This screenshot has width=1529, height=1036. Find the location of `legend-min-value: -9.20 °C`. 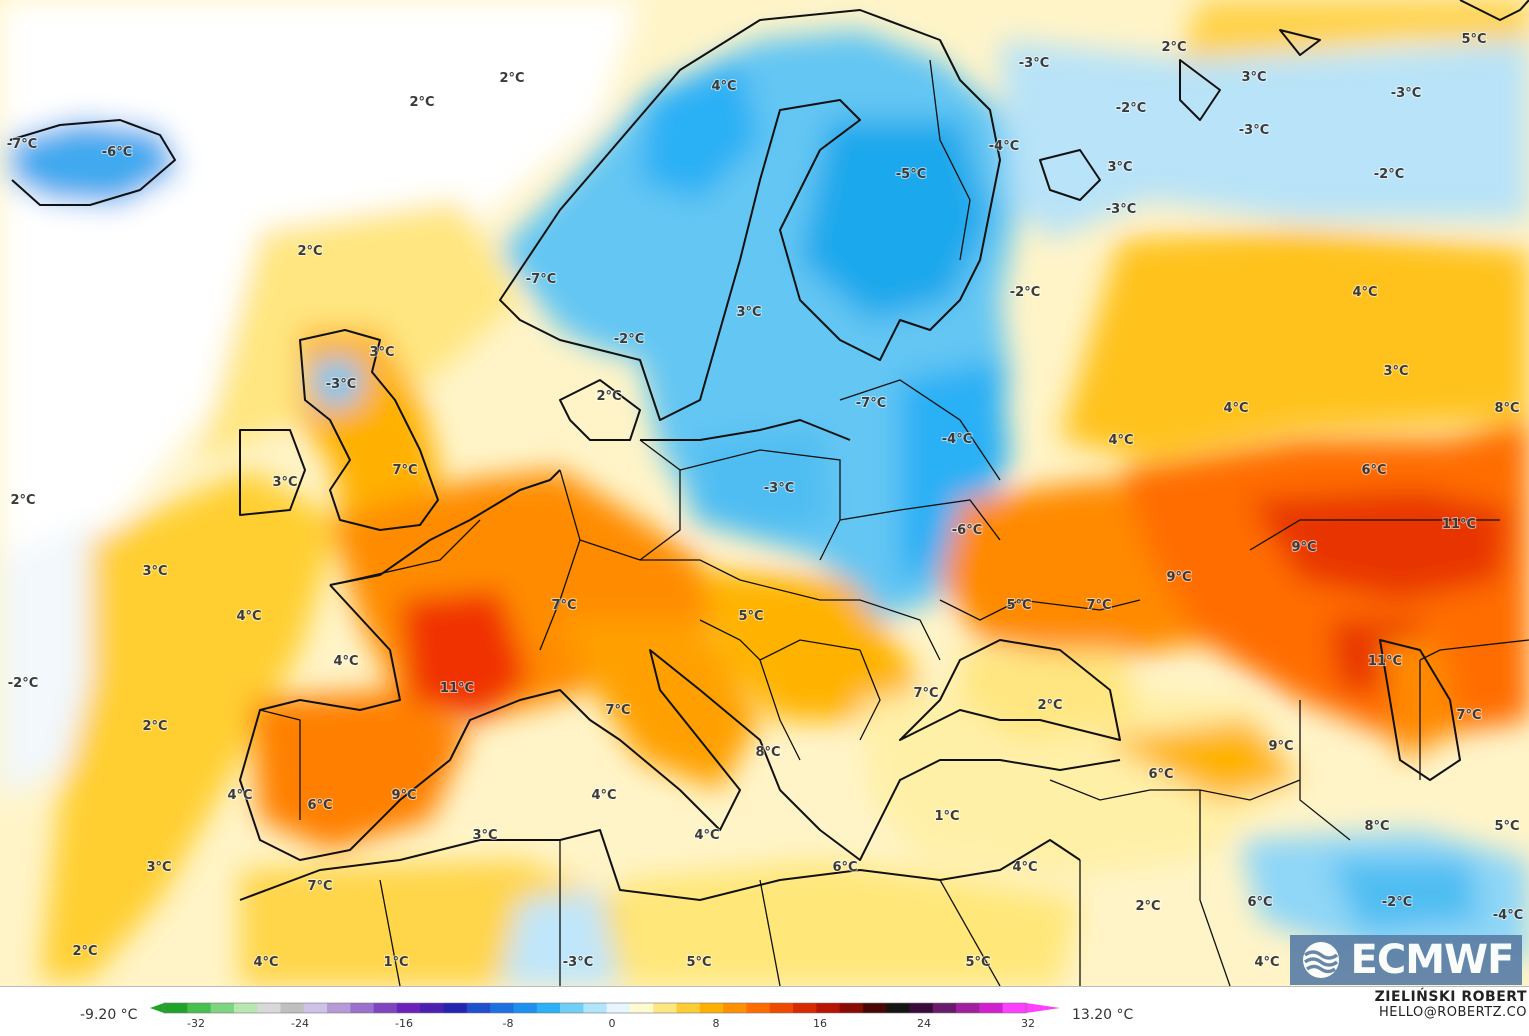

legend-min-value: -9.20 °C is located at coordinates (109, 1015).